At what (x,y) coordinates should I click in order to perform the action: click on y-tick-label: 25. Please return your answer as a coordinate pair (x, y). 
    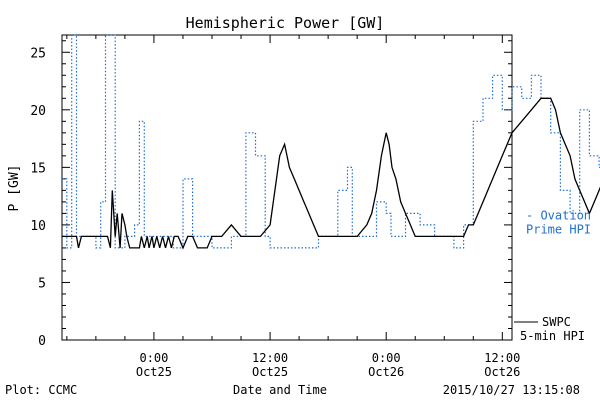
    Looking at the image, I should click on (38, 53).